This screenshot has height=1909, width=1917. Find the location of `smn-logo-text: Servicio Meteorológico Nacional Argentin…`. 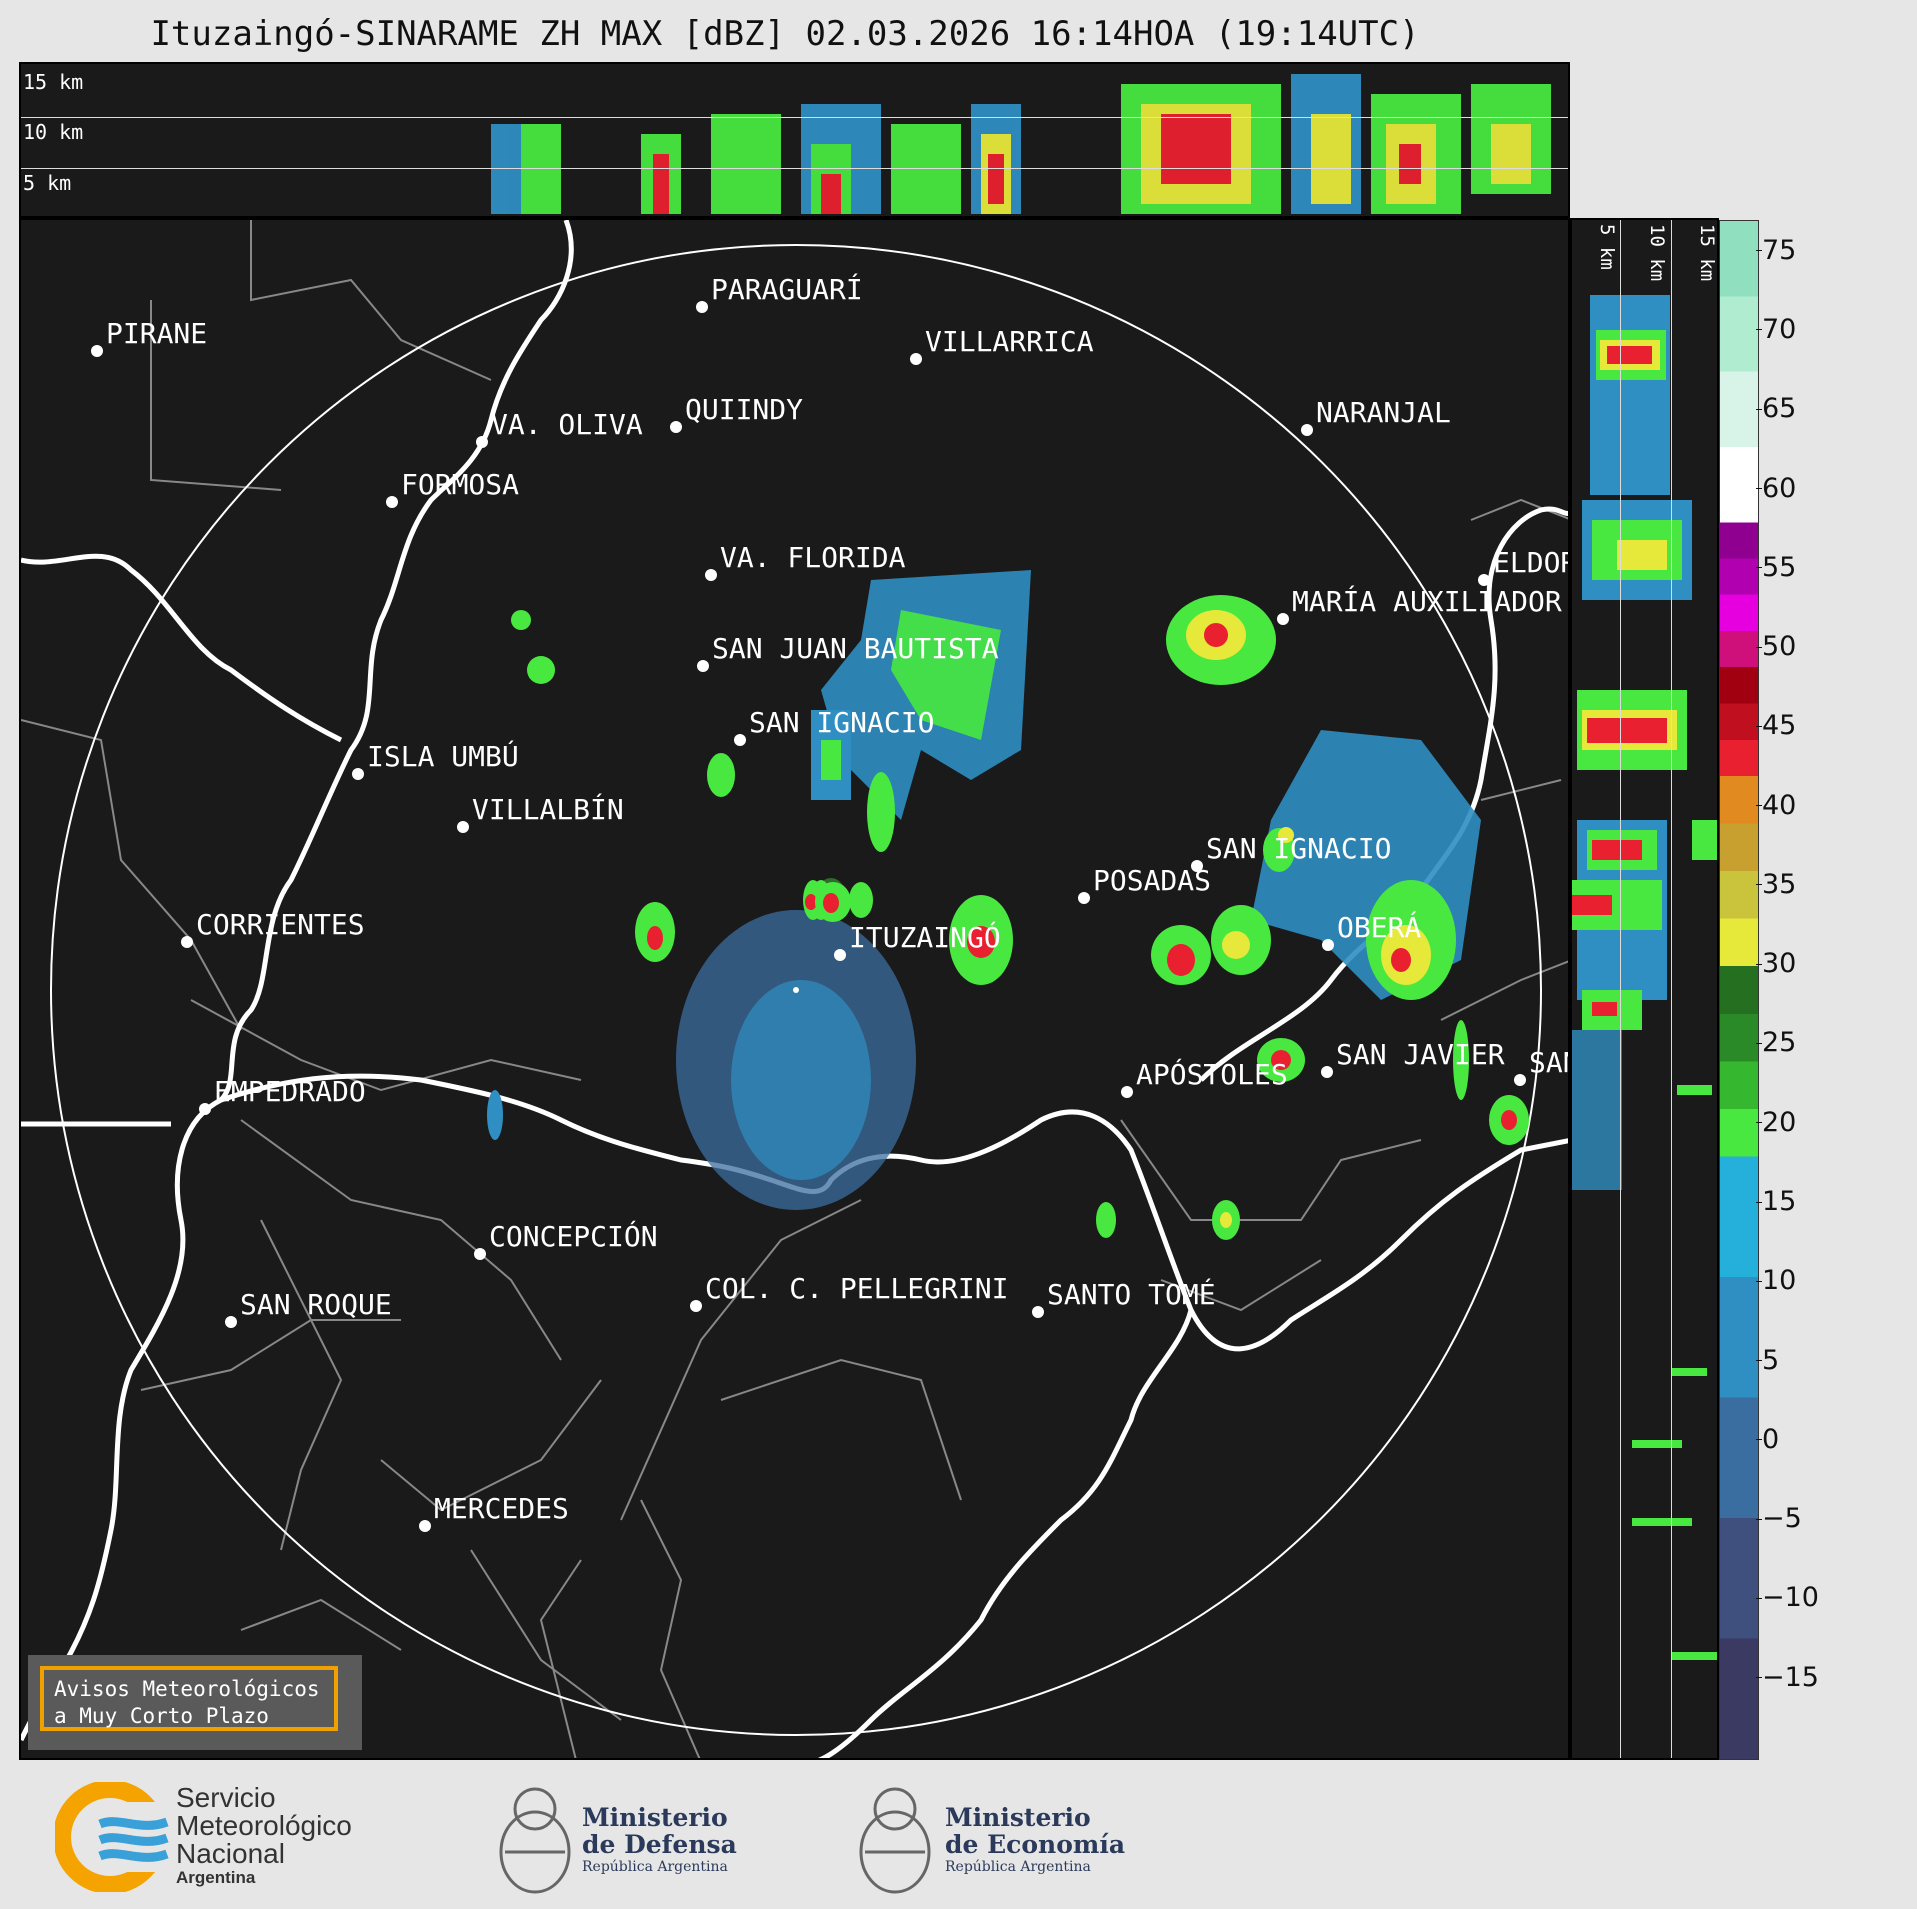

smn-logo-text: Servicio Meteorológico Nacional Argentin… is located at coordinates (264, 1835).